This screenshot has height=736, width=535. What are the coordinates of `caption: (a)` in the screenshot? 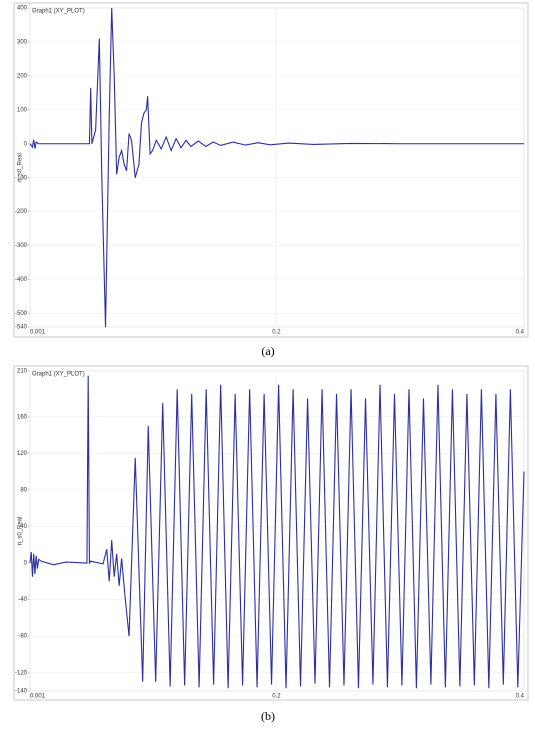 It's located at (267, 351).